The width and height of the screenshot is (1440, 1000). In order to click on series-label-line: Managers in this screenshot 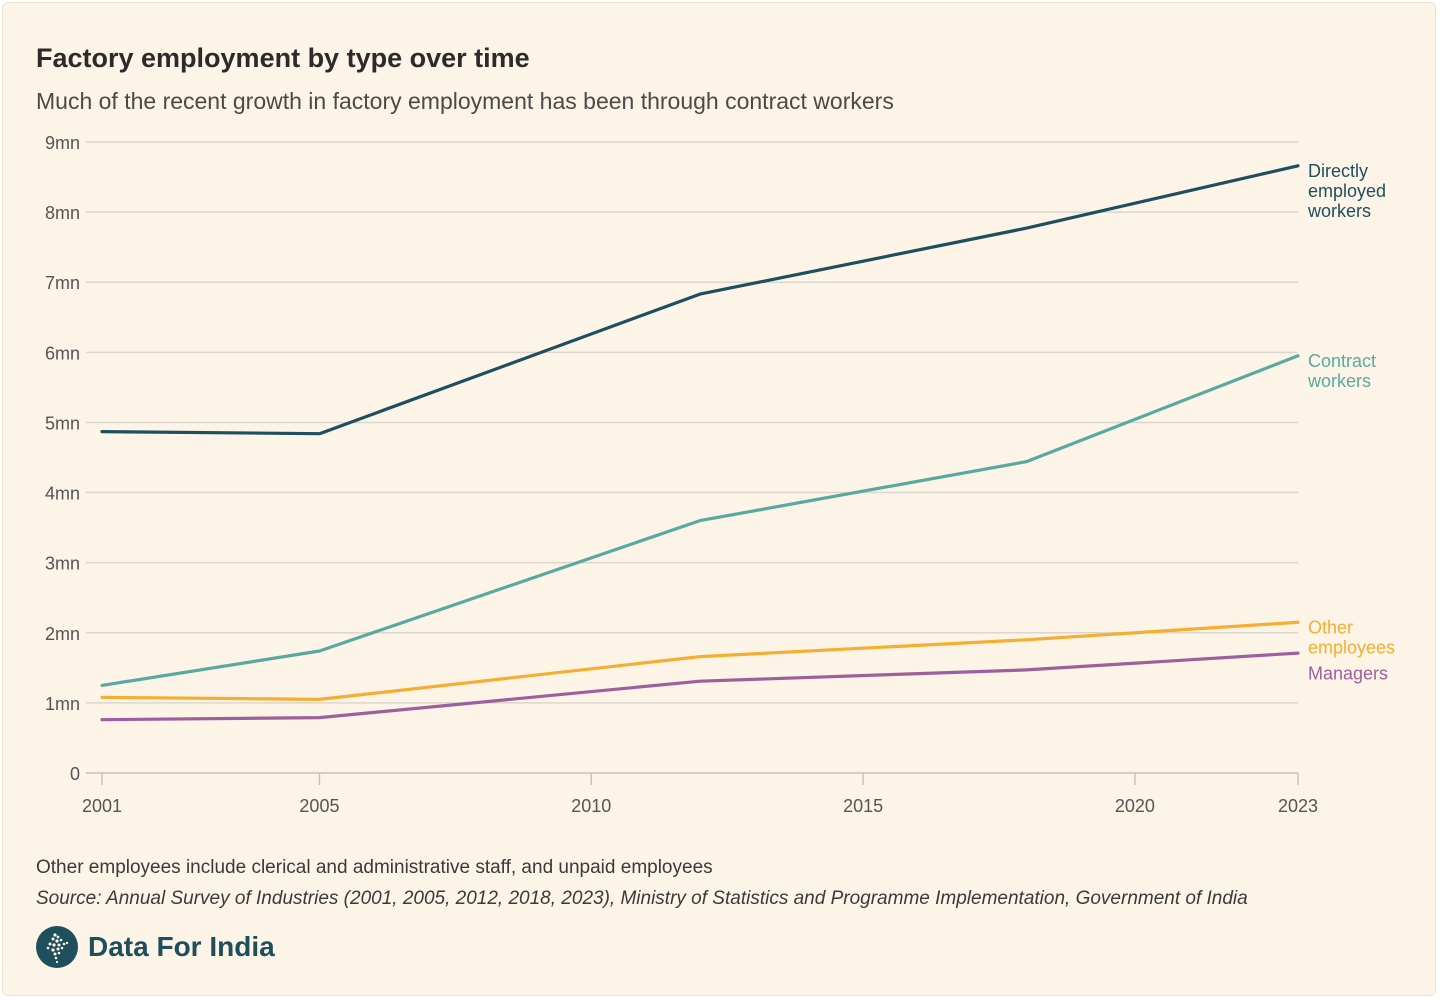, I will do `click(1348, 673)`.